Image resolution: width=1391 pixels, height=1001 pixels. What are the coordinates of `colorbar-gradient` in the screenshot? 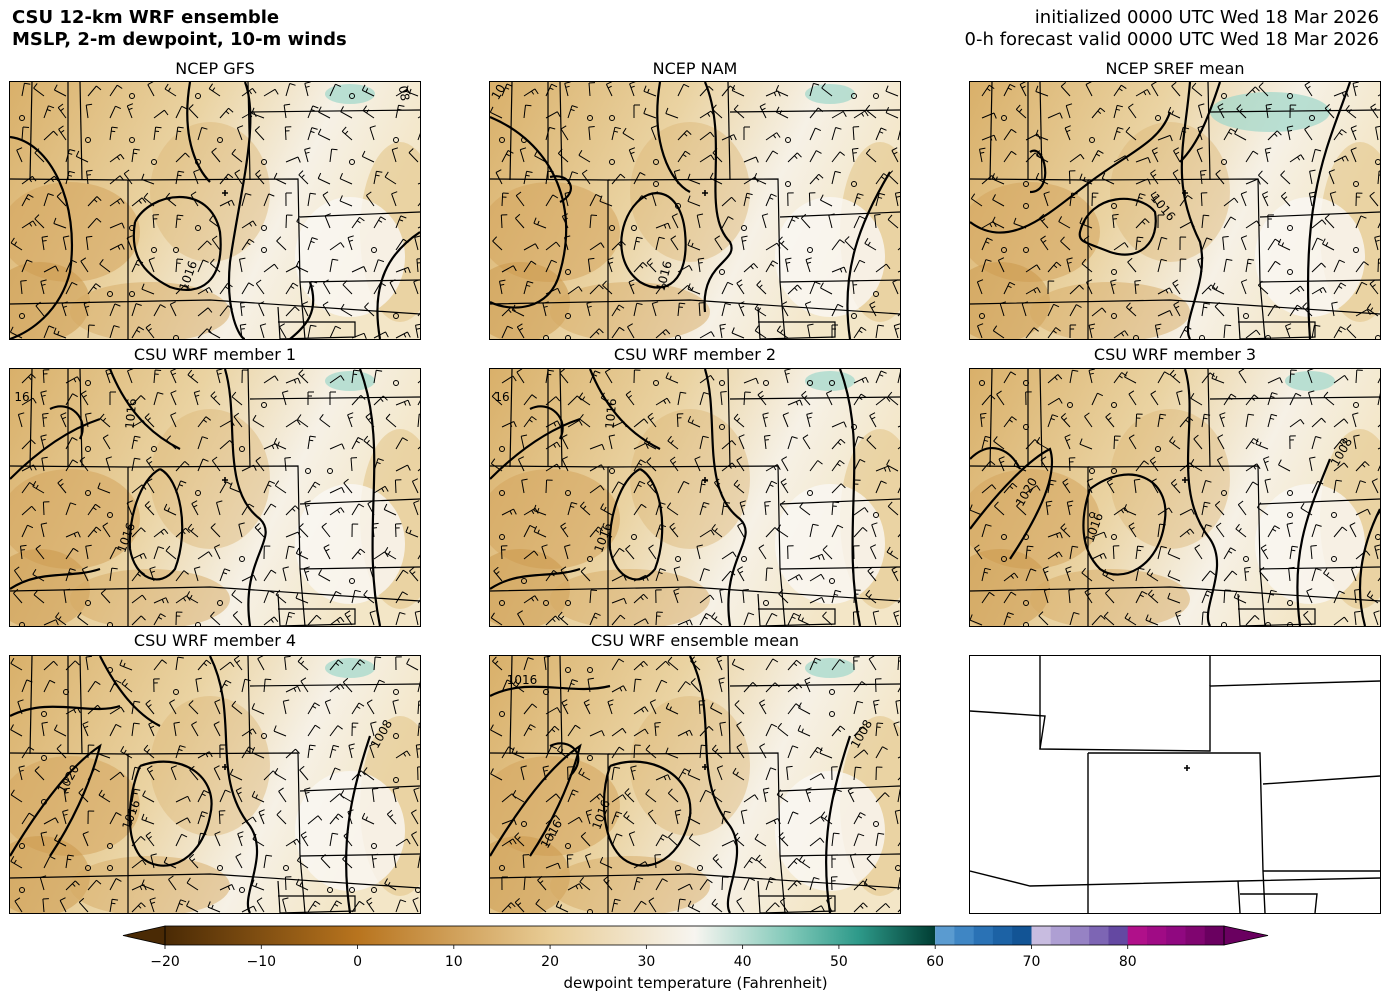 It's located at (550, 935).